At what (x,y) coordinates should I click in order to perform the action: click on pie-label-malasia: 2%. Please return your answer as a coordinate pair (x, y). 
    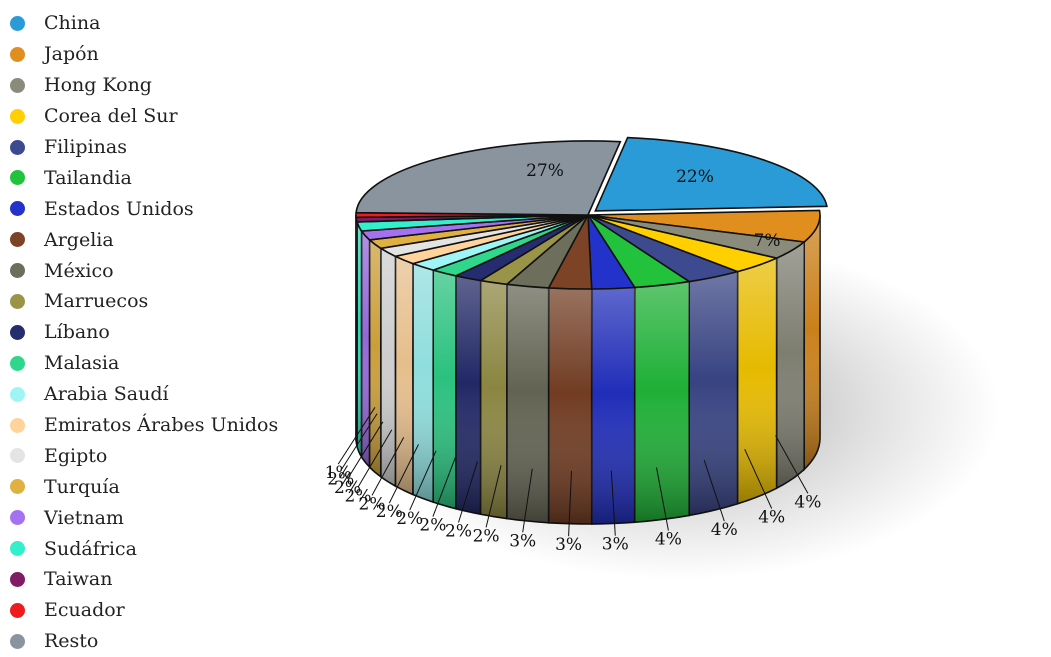
    Looking at the image, I should click on (432, 526).